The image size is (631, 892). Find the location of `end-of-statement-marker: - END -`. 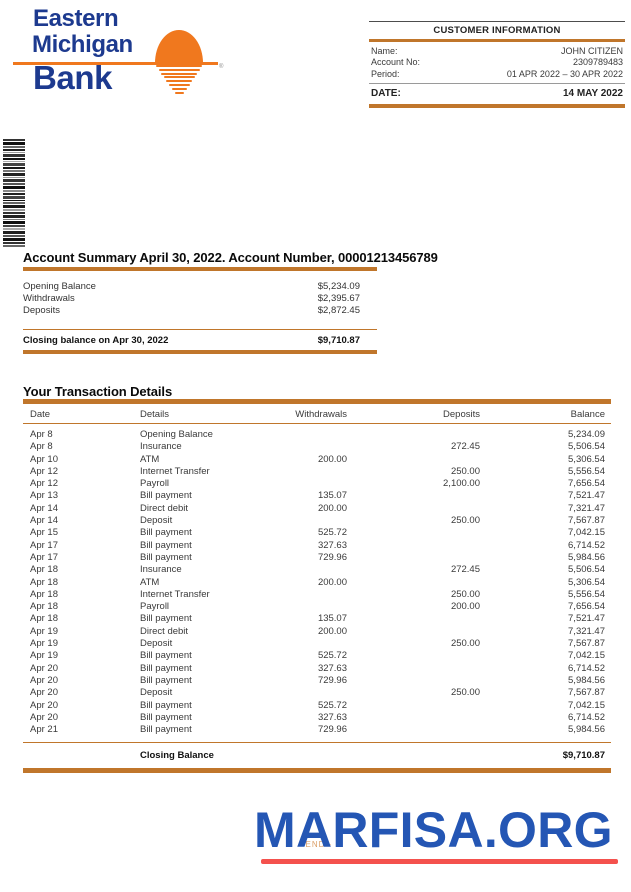

end-of-statement-marker: - END - is located at coordinates (315, 844).